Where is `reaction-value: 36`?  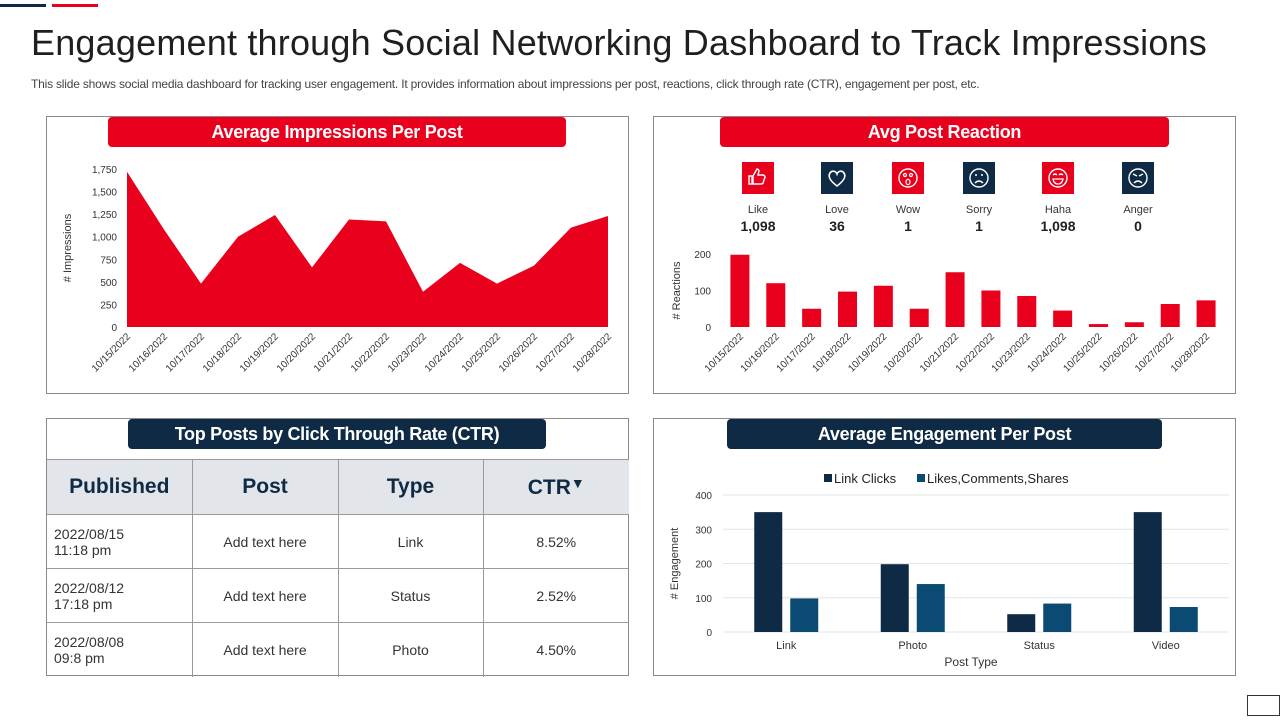
reaction-value: 36 is located at coordinates (837, 226).